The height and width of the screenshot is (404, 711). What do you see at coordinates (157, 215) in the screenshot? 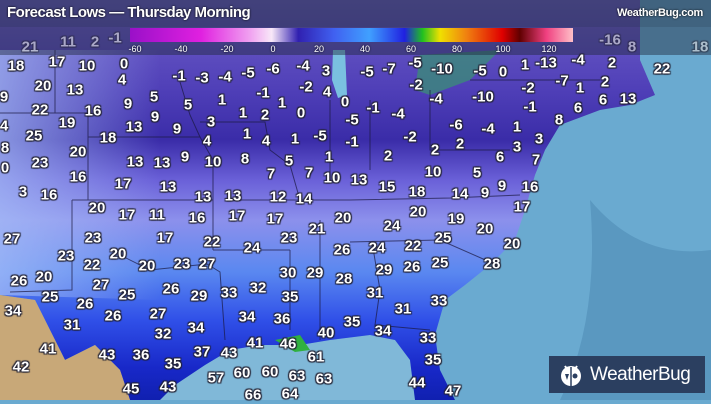
I see `temperature-label: 11` at bounding box center [157, 215].